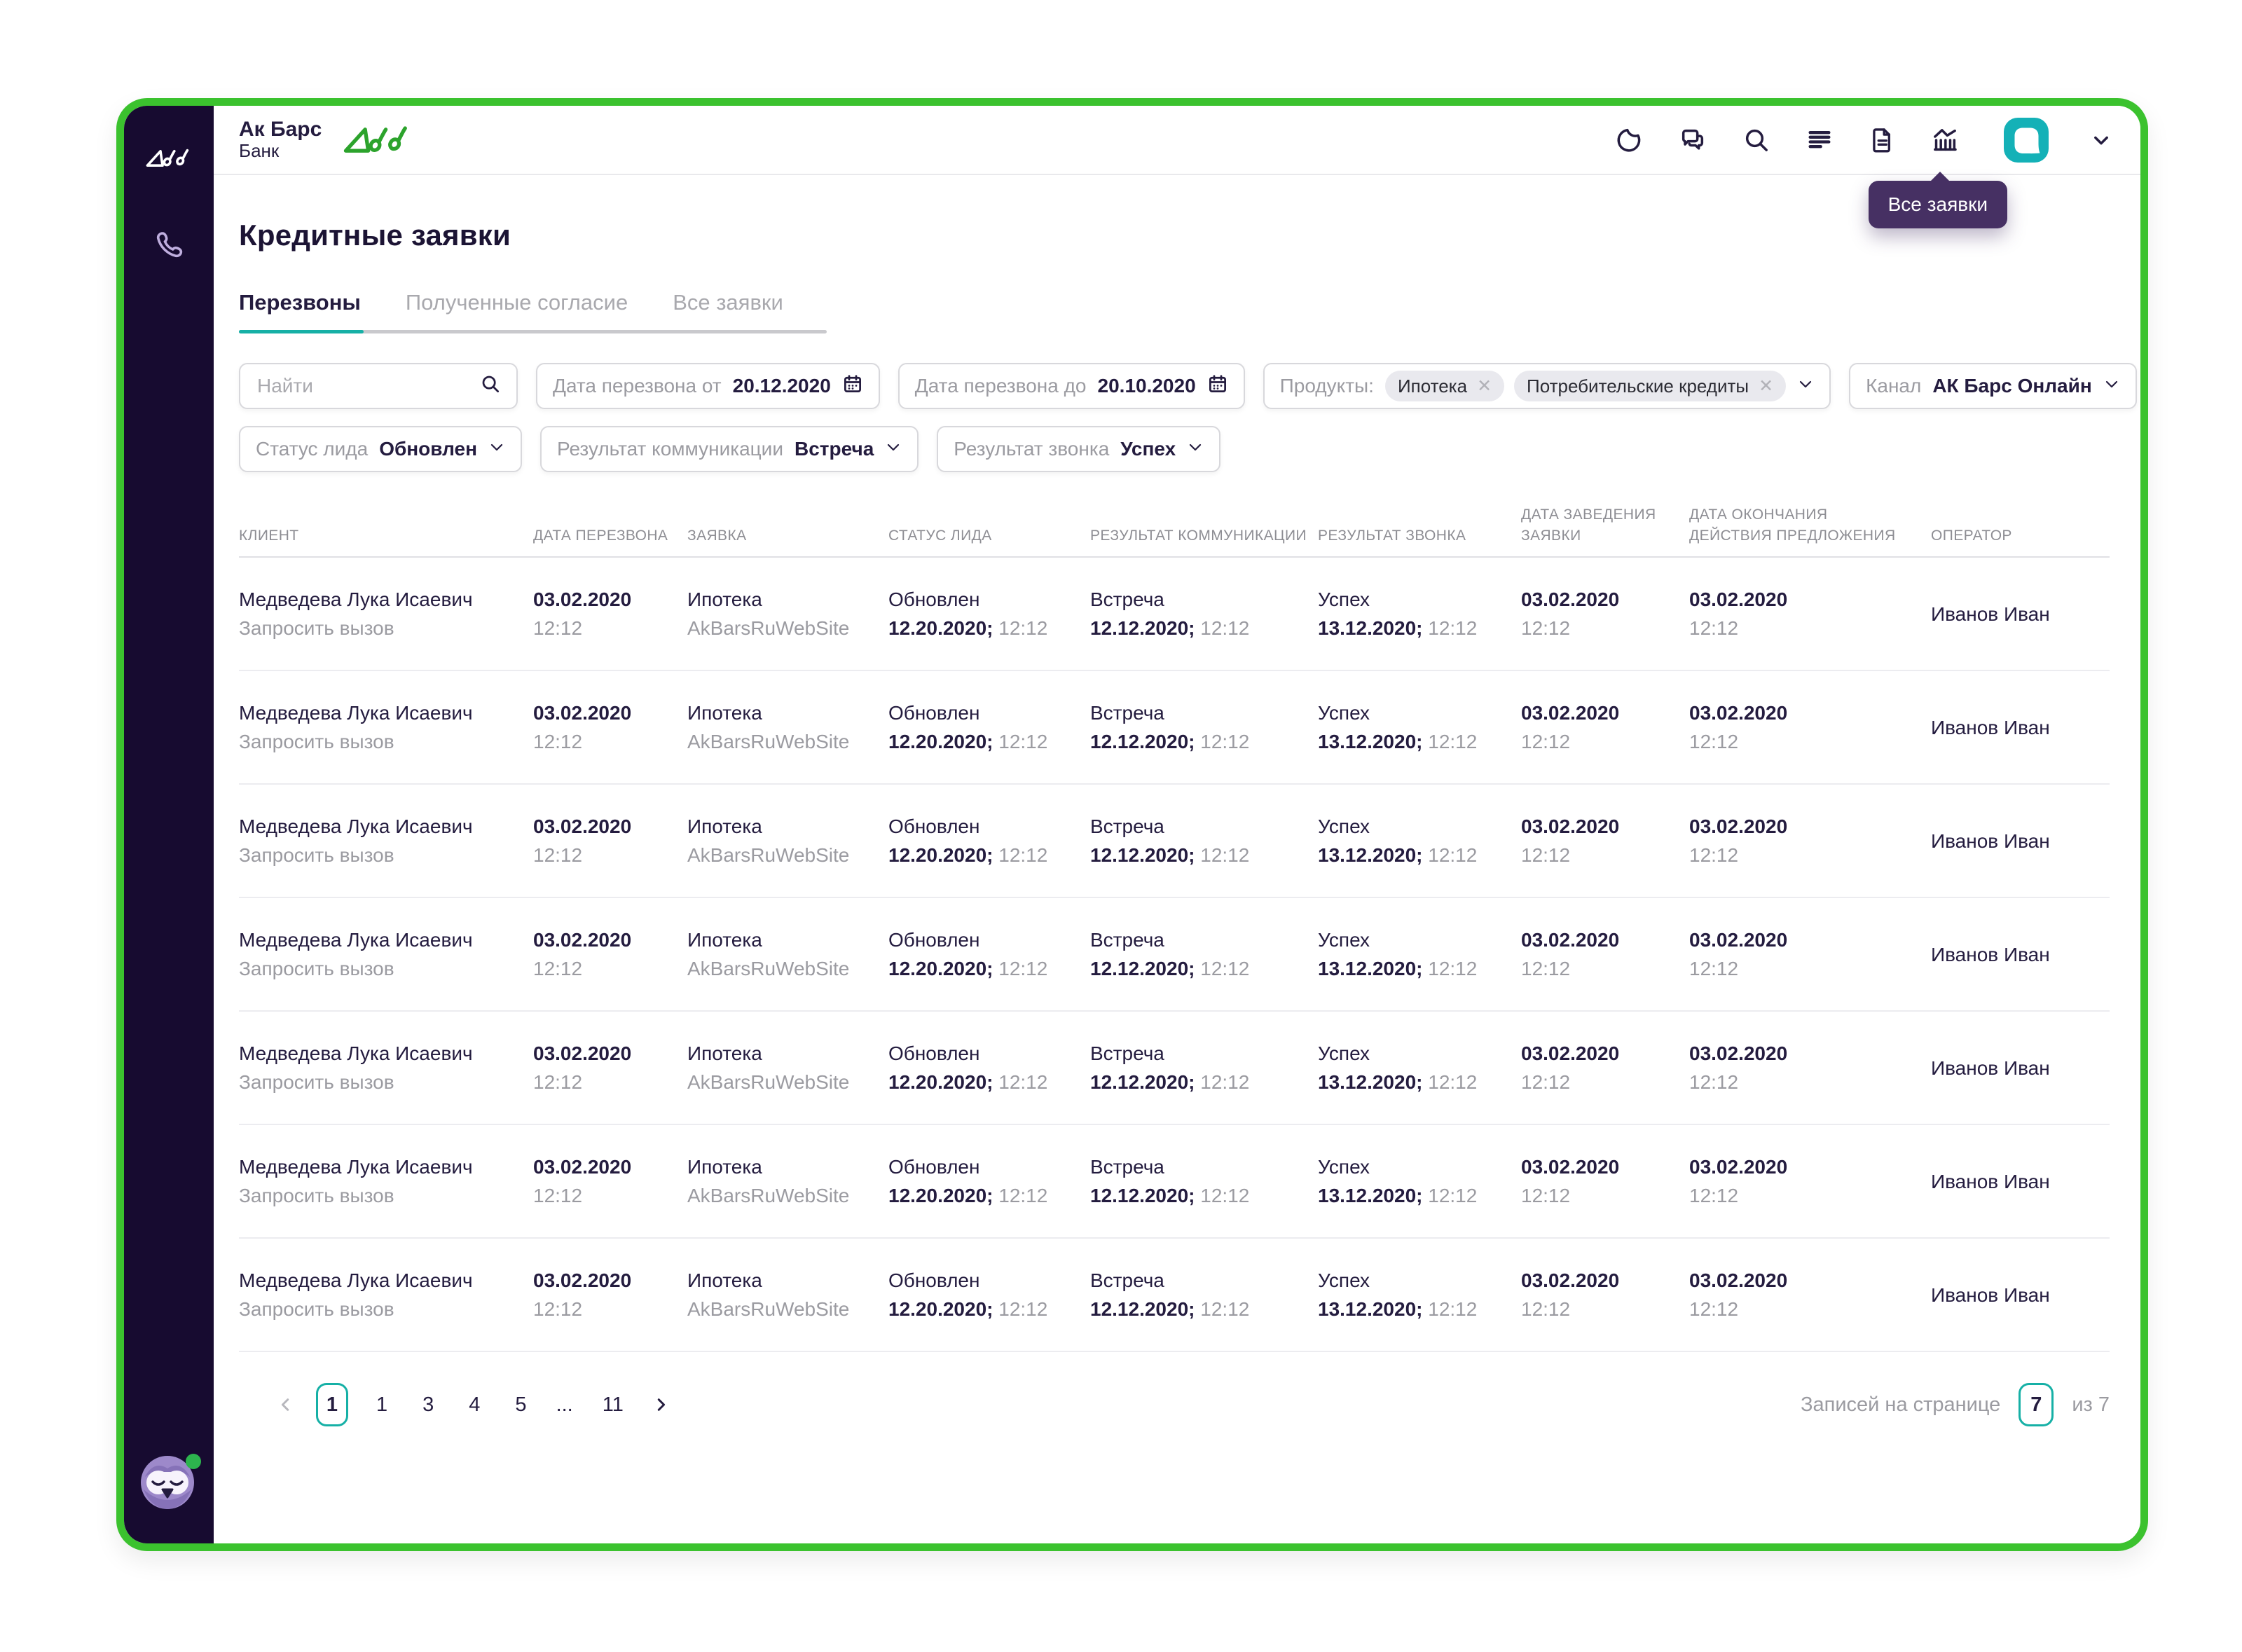  I want to click on offer-end-time: 12:12, so click(1714, 628).